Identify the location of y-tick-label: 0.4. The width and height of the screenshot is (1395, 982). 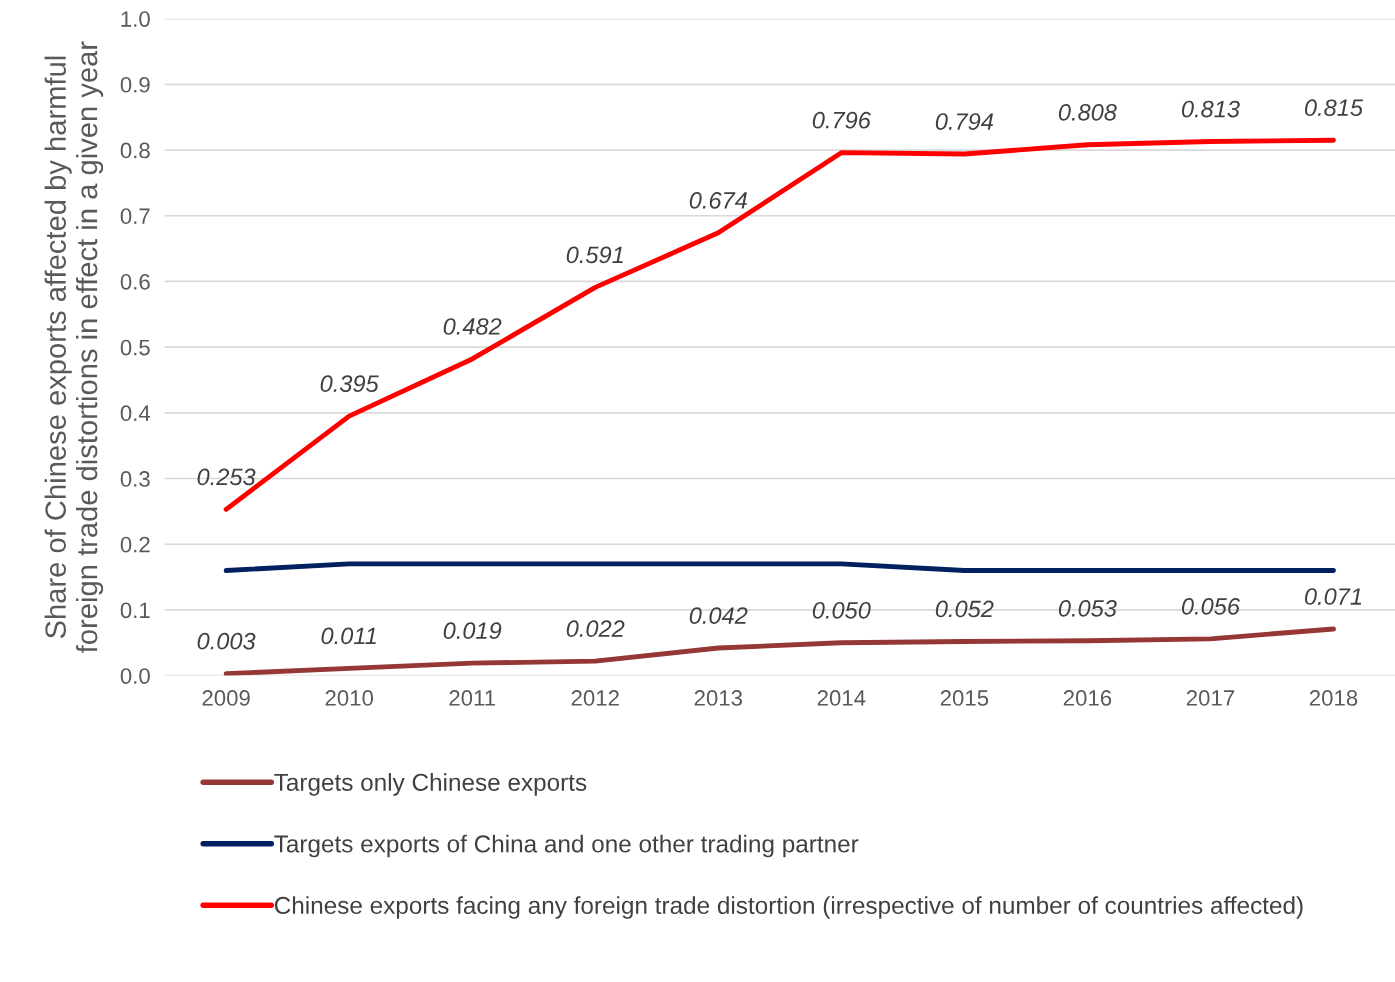
(135, 413).